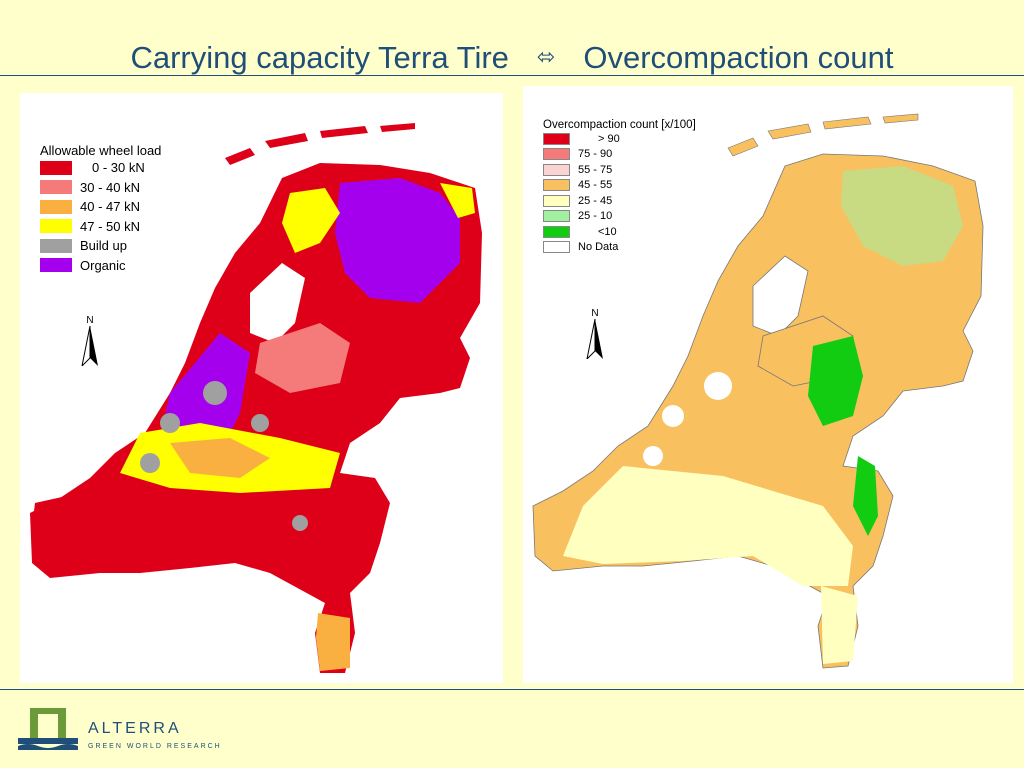 Image resolution: width=1024 pixels, height=768 pixels. I want to click on legend-item: 40 - 47 kN, so click(100, 207).